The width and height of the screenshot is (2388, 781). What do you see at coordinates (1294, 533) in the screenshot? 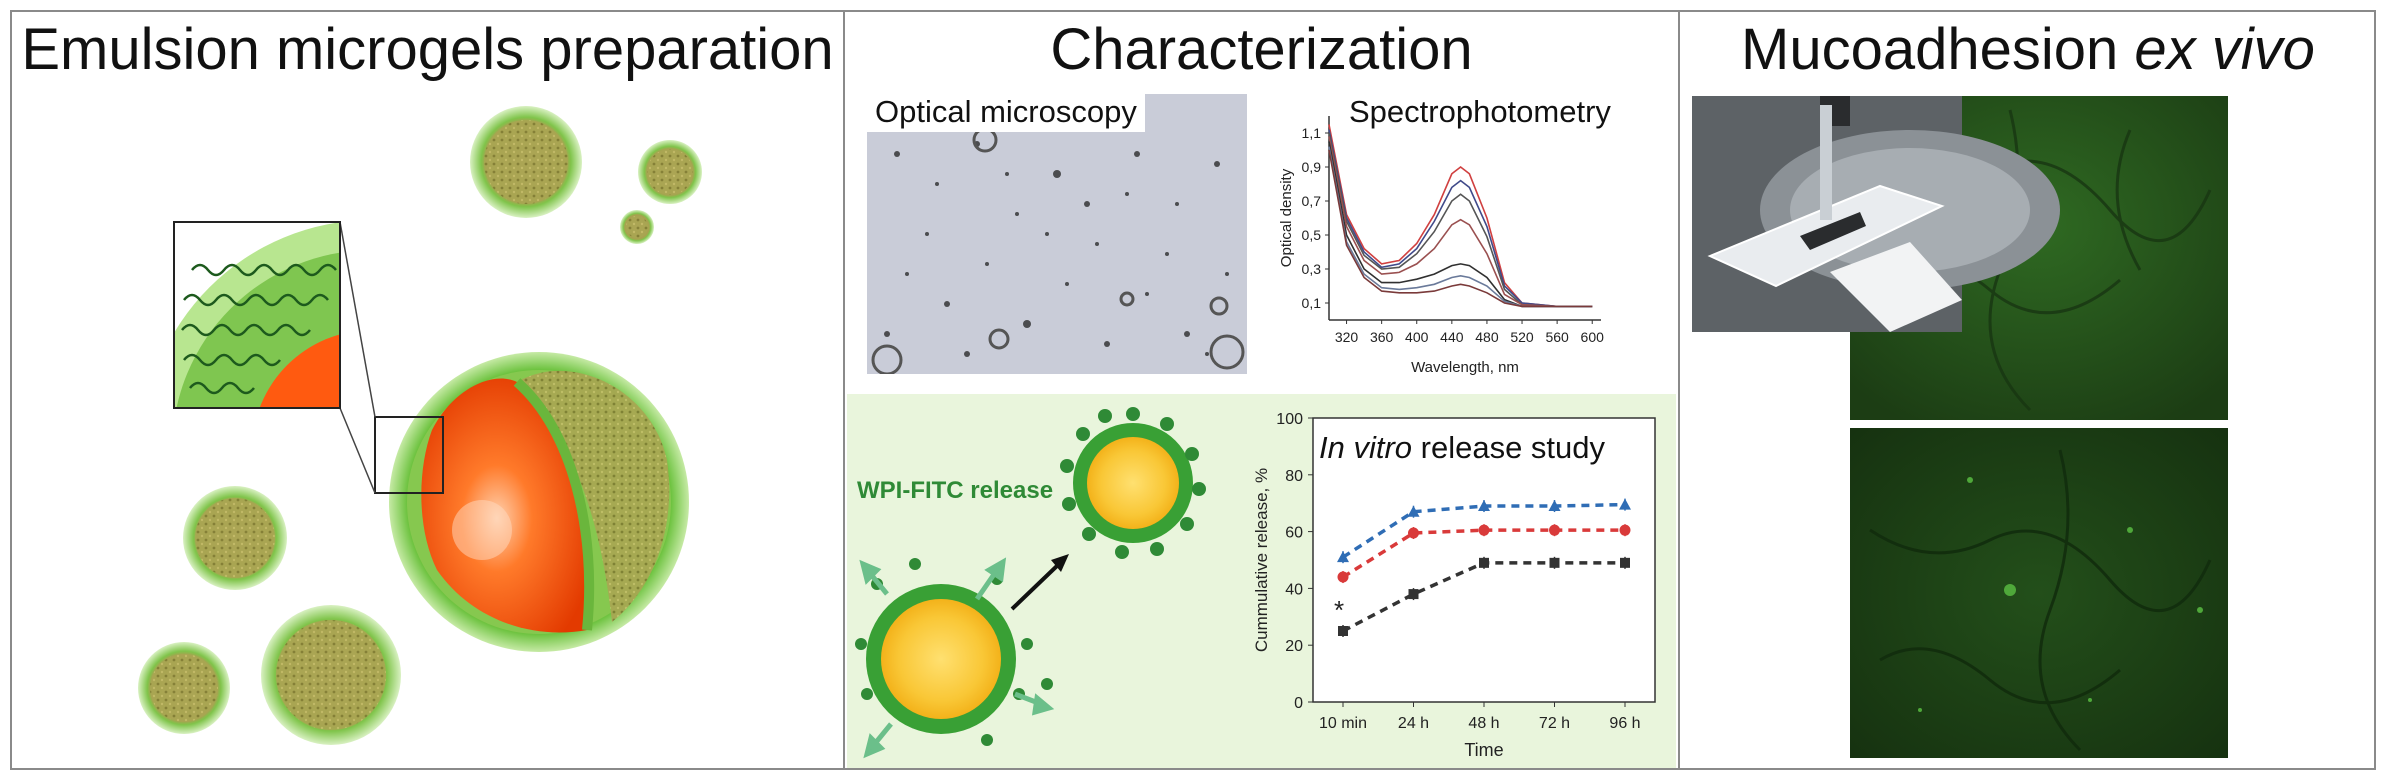
I see `release-y-tick-label: 60` at bounding box center [1294, 533].